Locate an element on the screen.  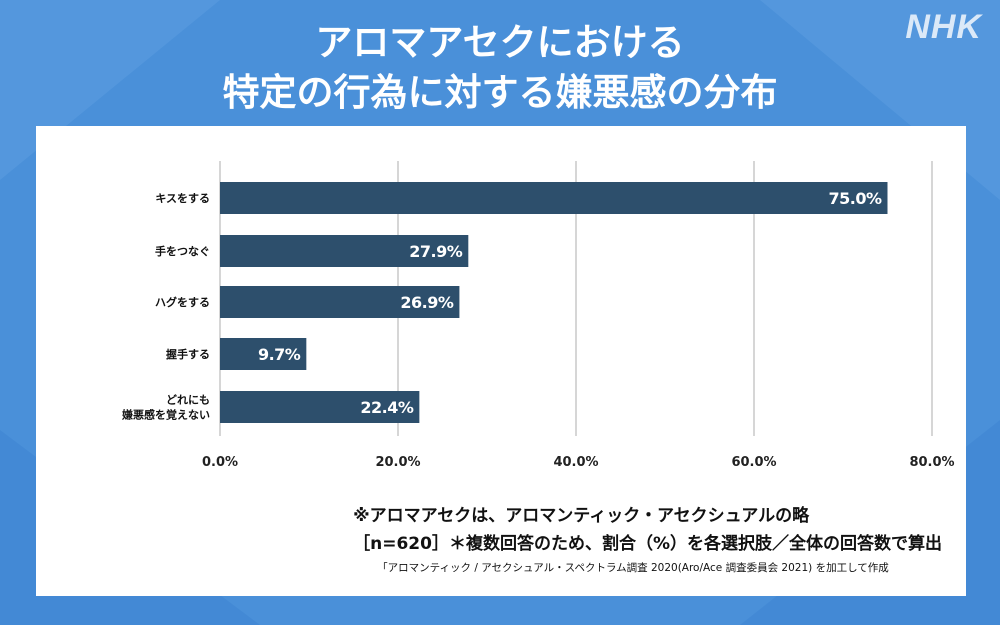
x-tick-label: 40.0% is located at coordinates (575, 462).